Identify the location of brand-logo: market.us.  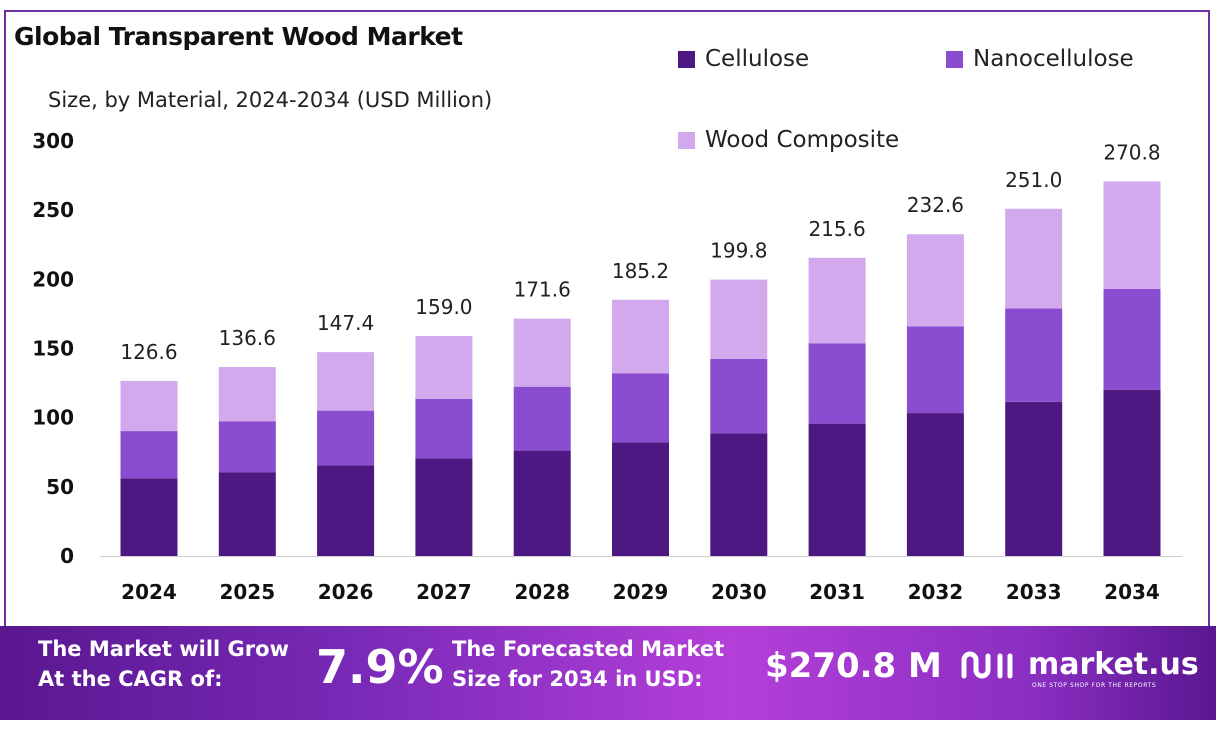
(1079, 665).